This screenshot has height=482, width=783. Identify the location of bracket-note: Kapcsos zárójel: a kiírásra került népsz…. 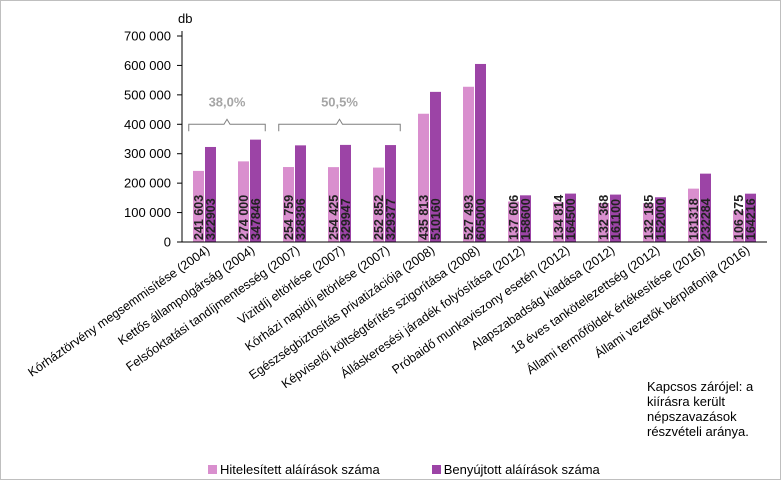
(700, 409).